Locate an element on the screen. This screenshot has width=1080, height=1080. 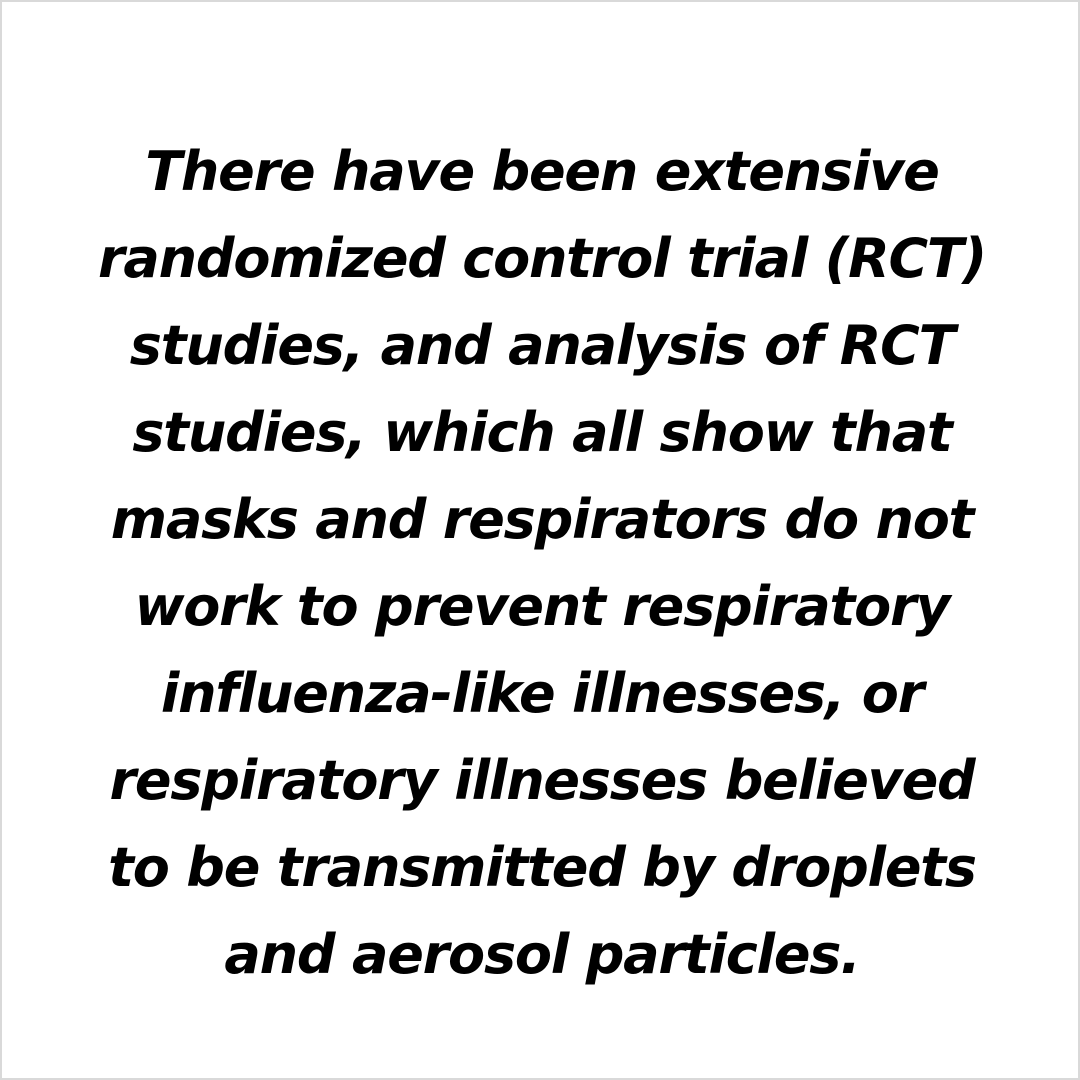
quote-line: work to prevent respiratory is located at coordinates (542, 606).